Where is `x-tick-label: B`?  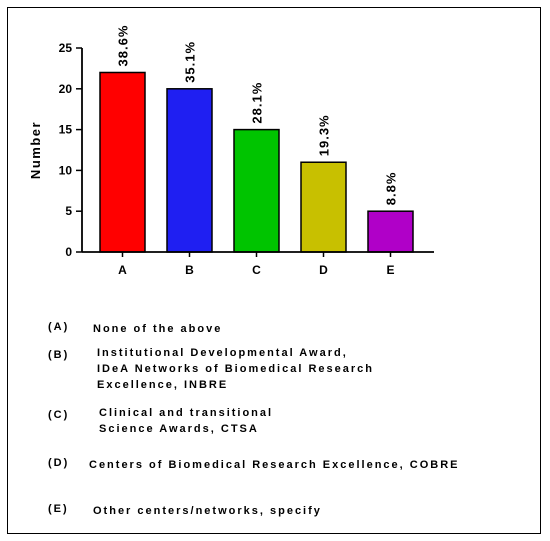
x-tick-label: B is located at coordinates (189, 270).